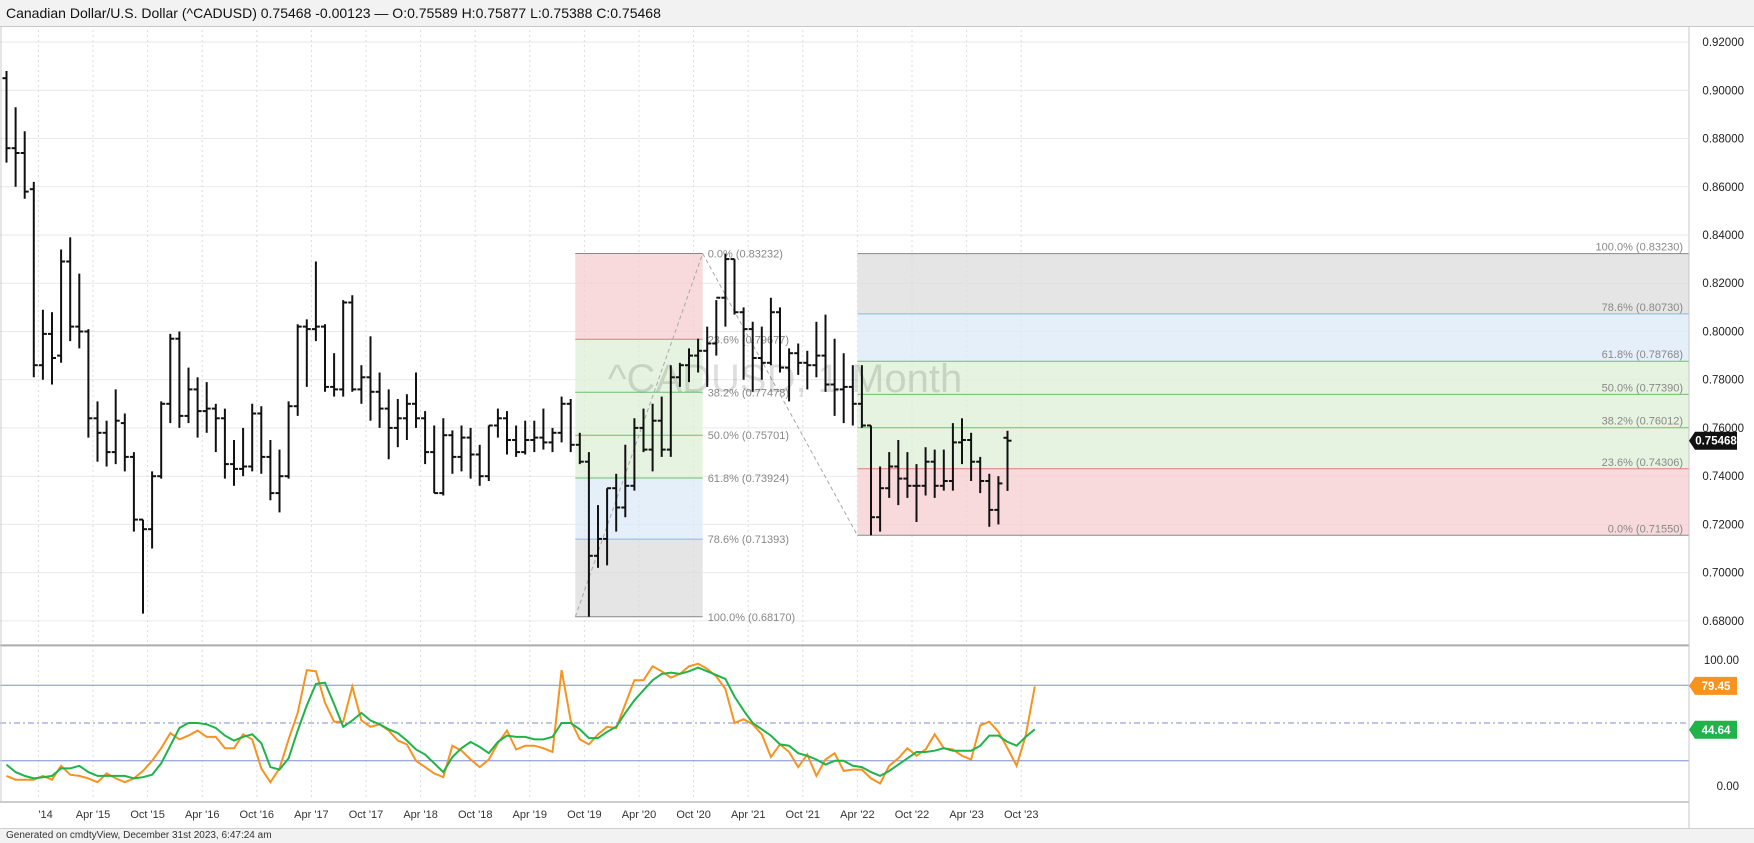  What do you see at coordinates (1723, 333) in the screenshot?
I see `price-tick-label: 0.80000` at bounding box center [1723, 333].